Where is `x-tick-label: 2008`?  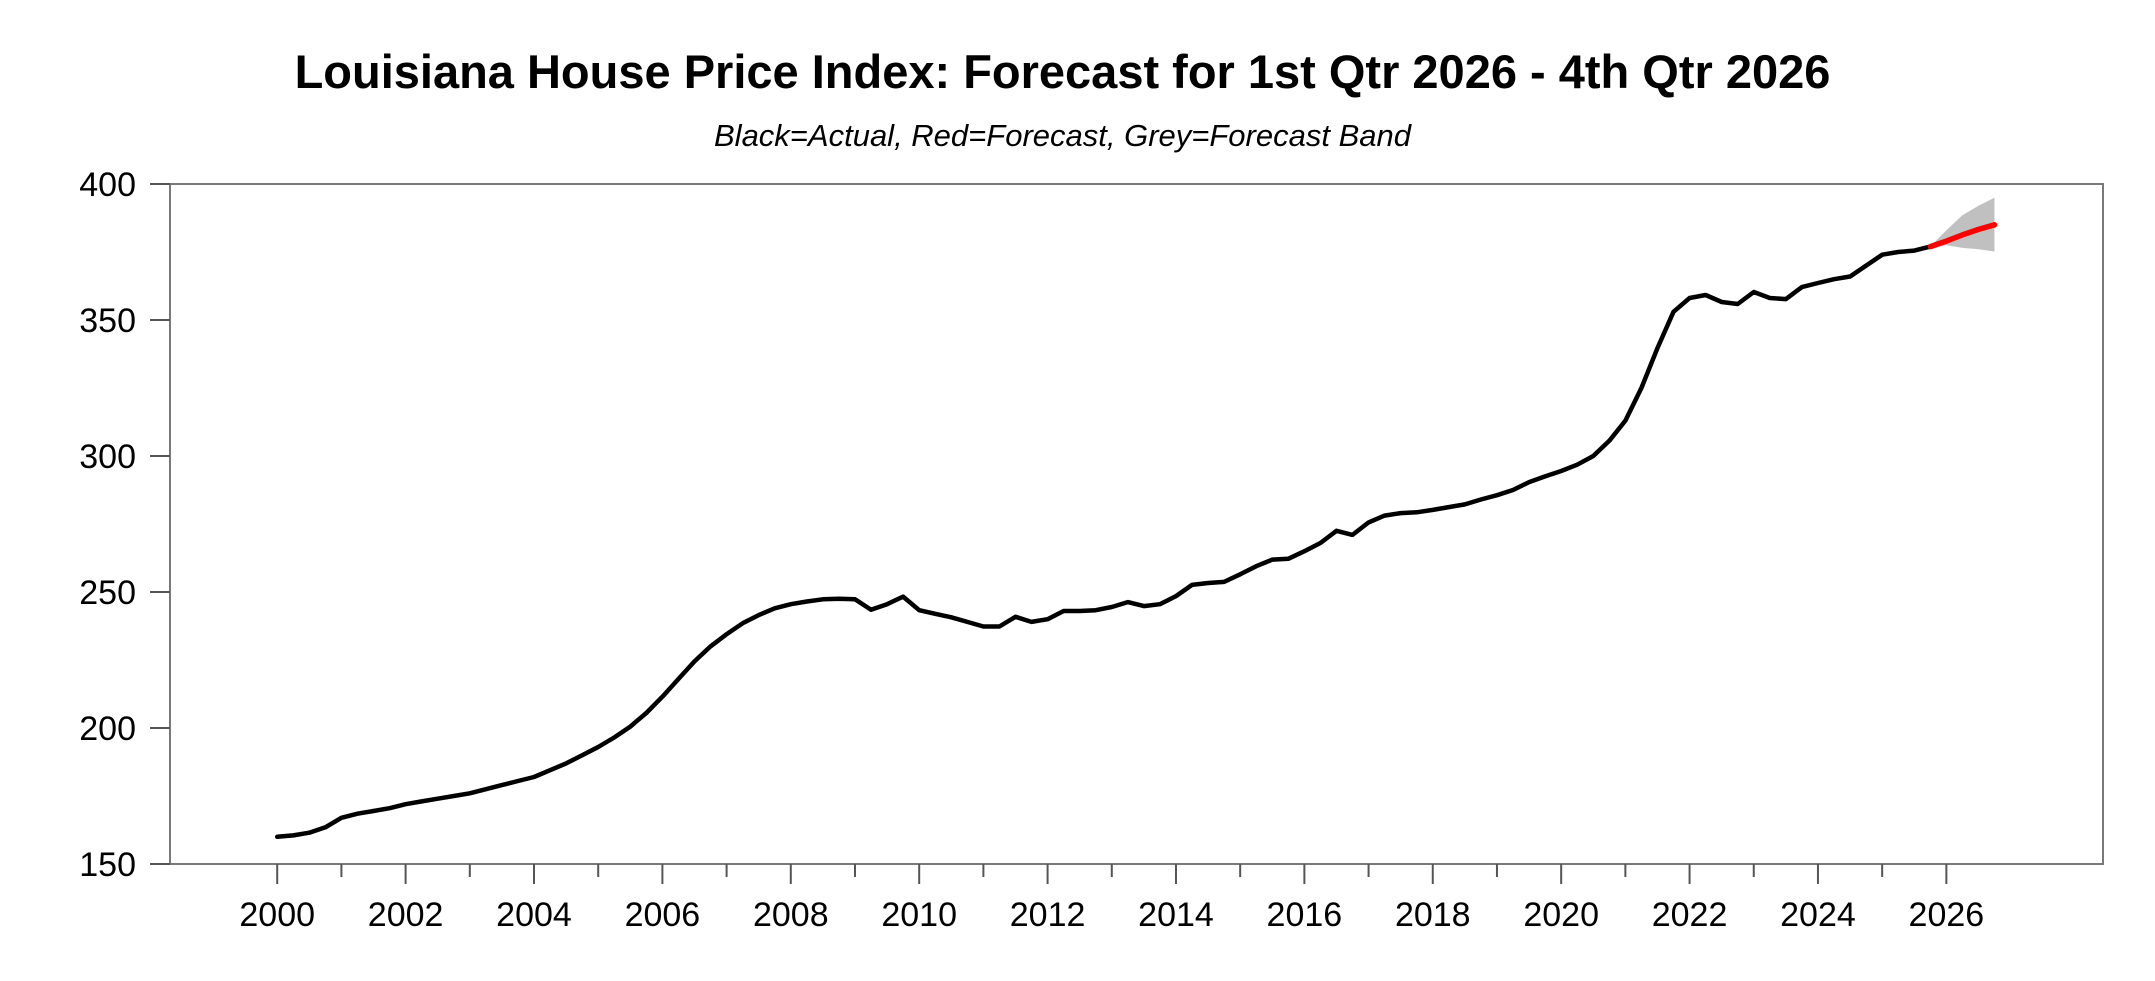
x-tick-label: 2008 is located at coordinates (791, 915).